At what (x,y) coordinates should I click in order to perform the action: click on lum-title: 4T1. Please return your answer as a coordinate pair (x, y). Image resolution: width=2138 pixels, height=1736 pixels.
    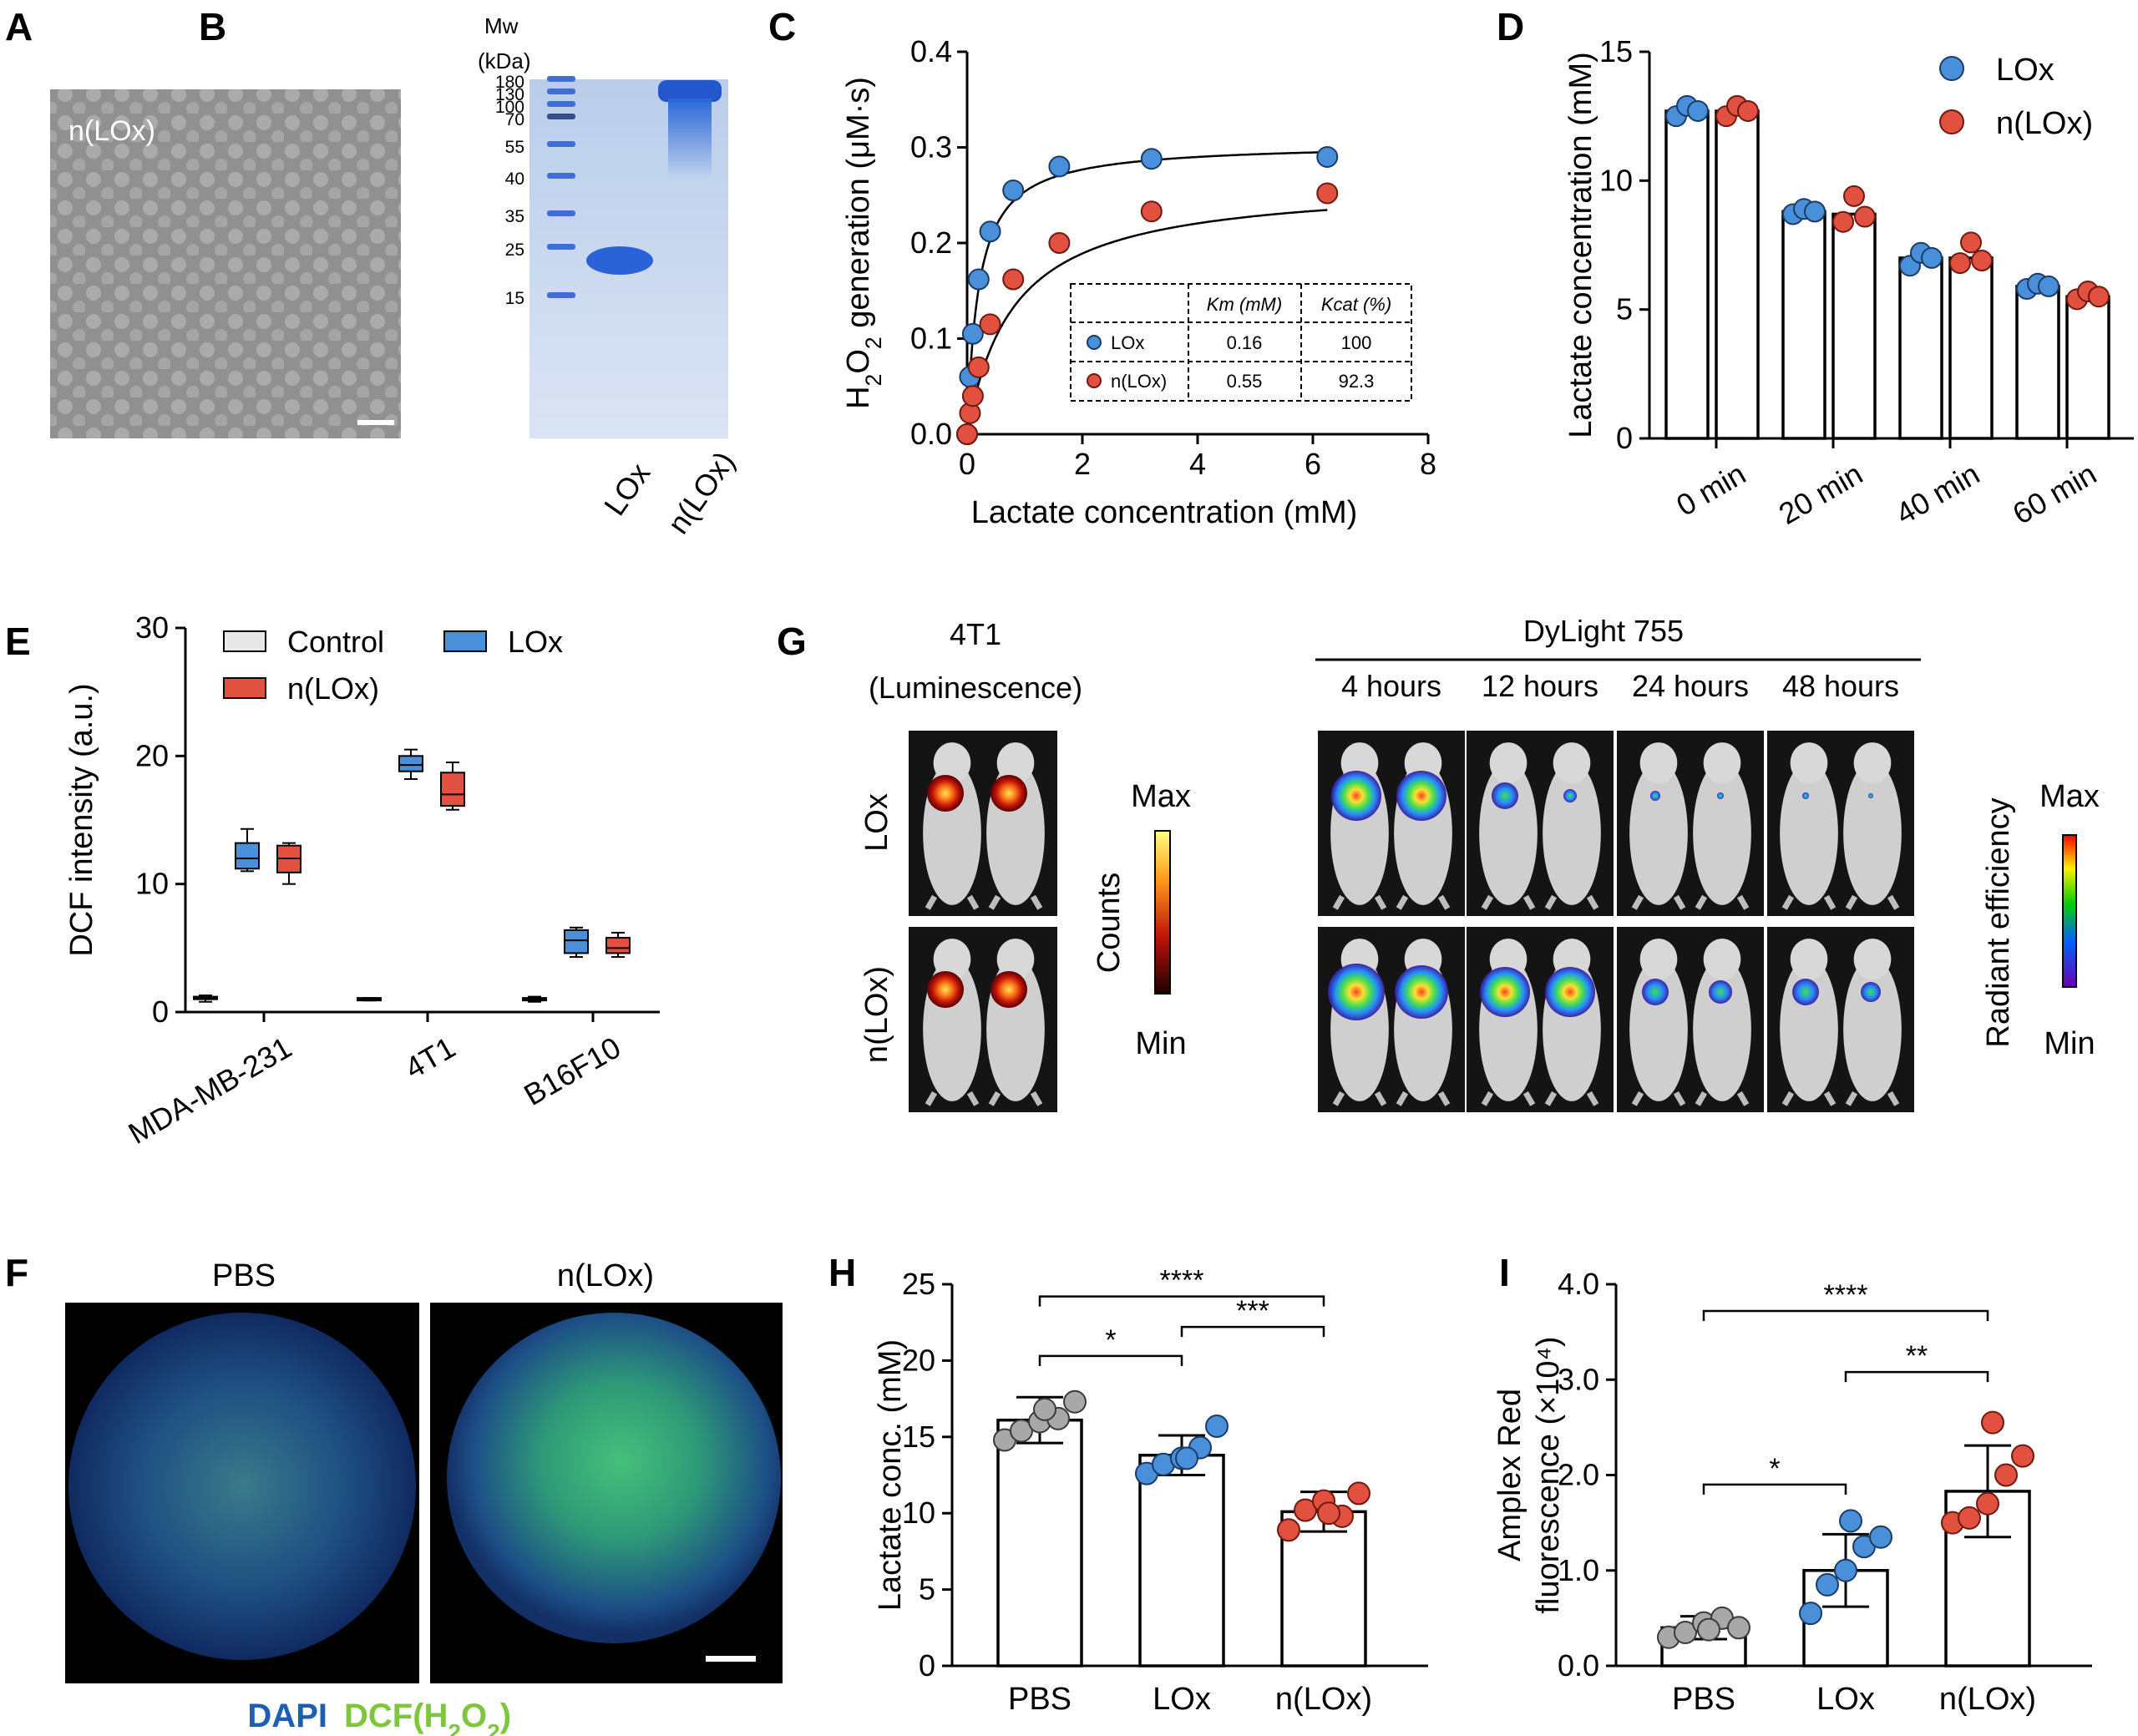
    Looking at the image, I should click on (975, 634).